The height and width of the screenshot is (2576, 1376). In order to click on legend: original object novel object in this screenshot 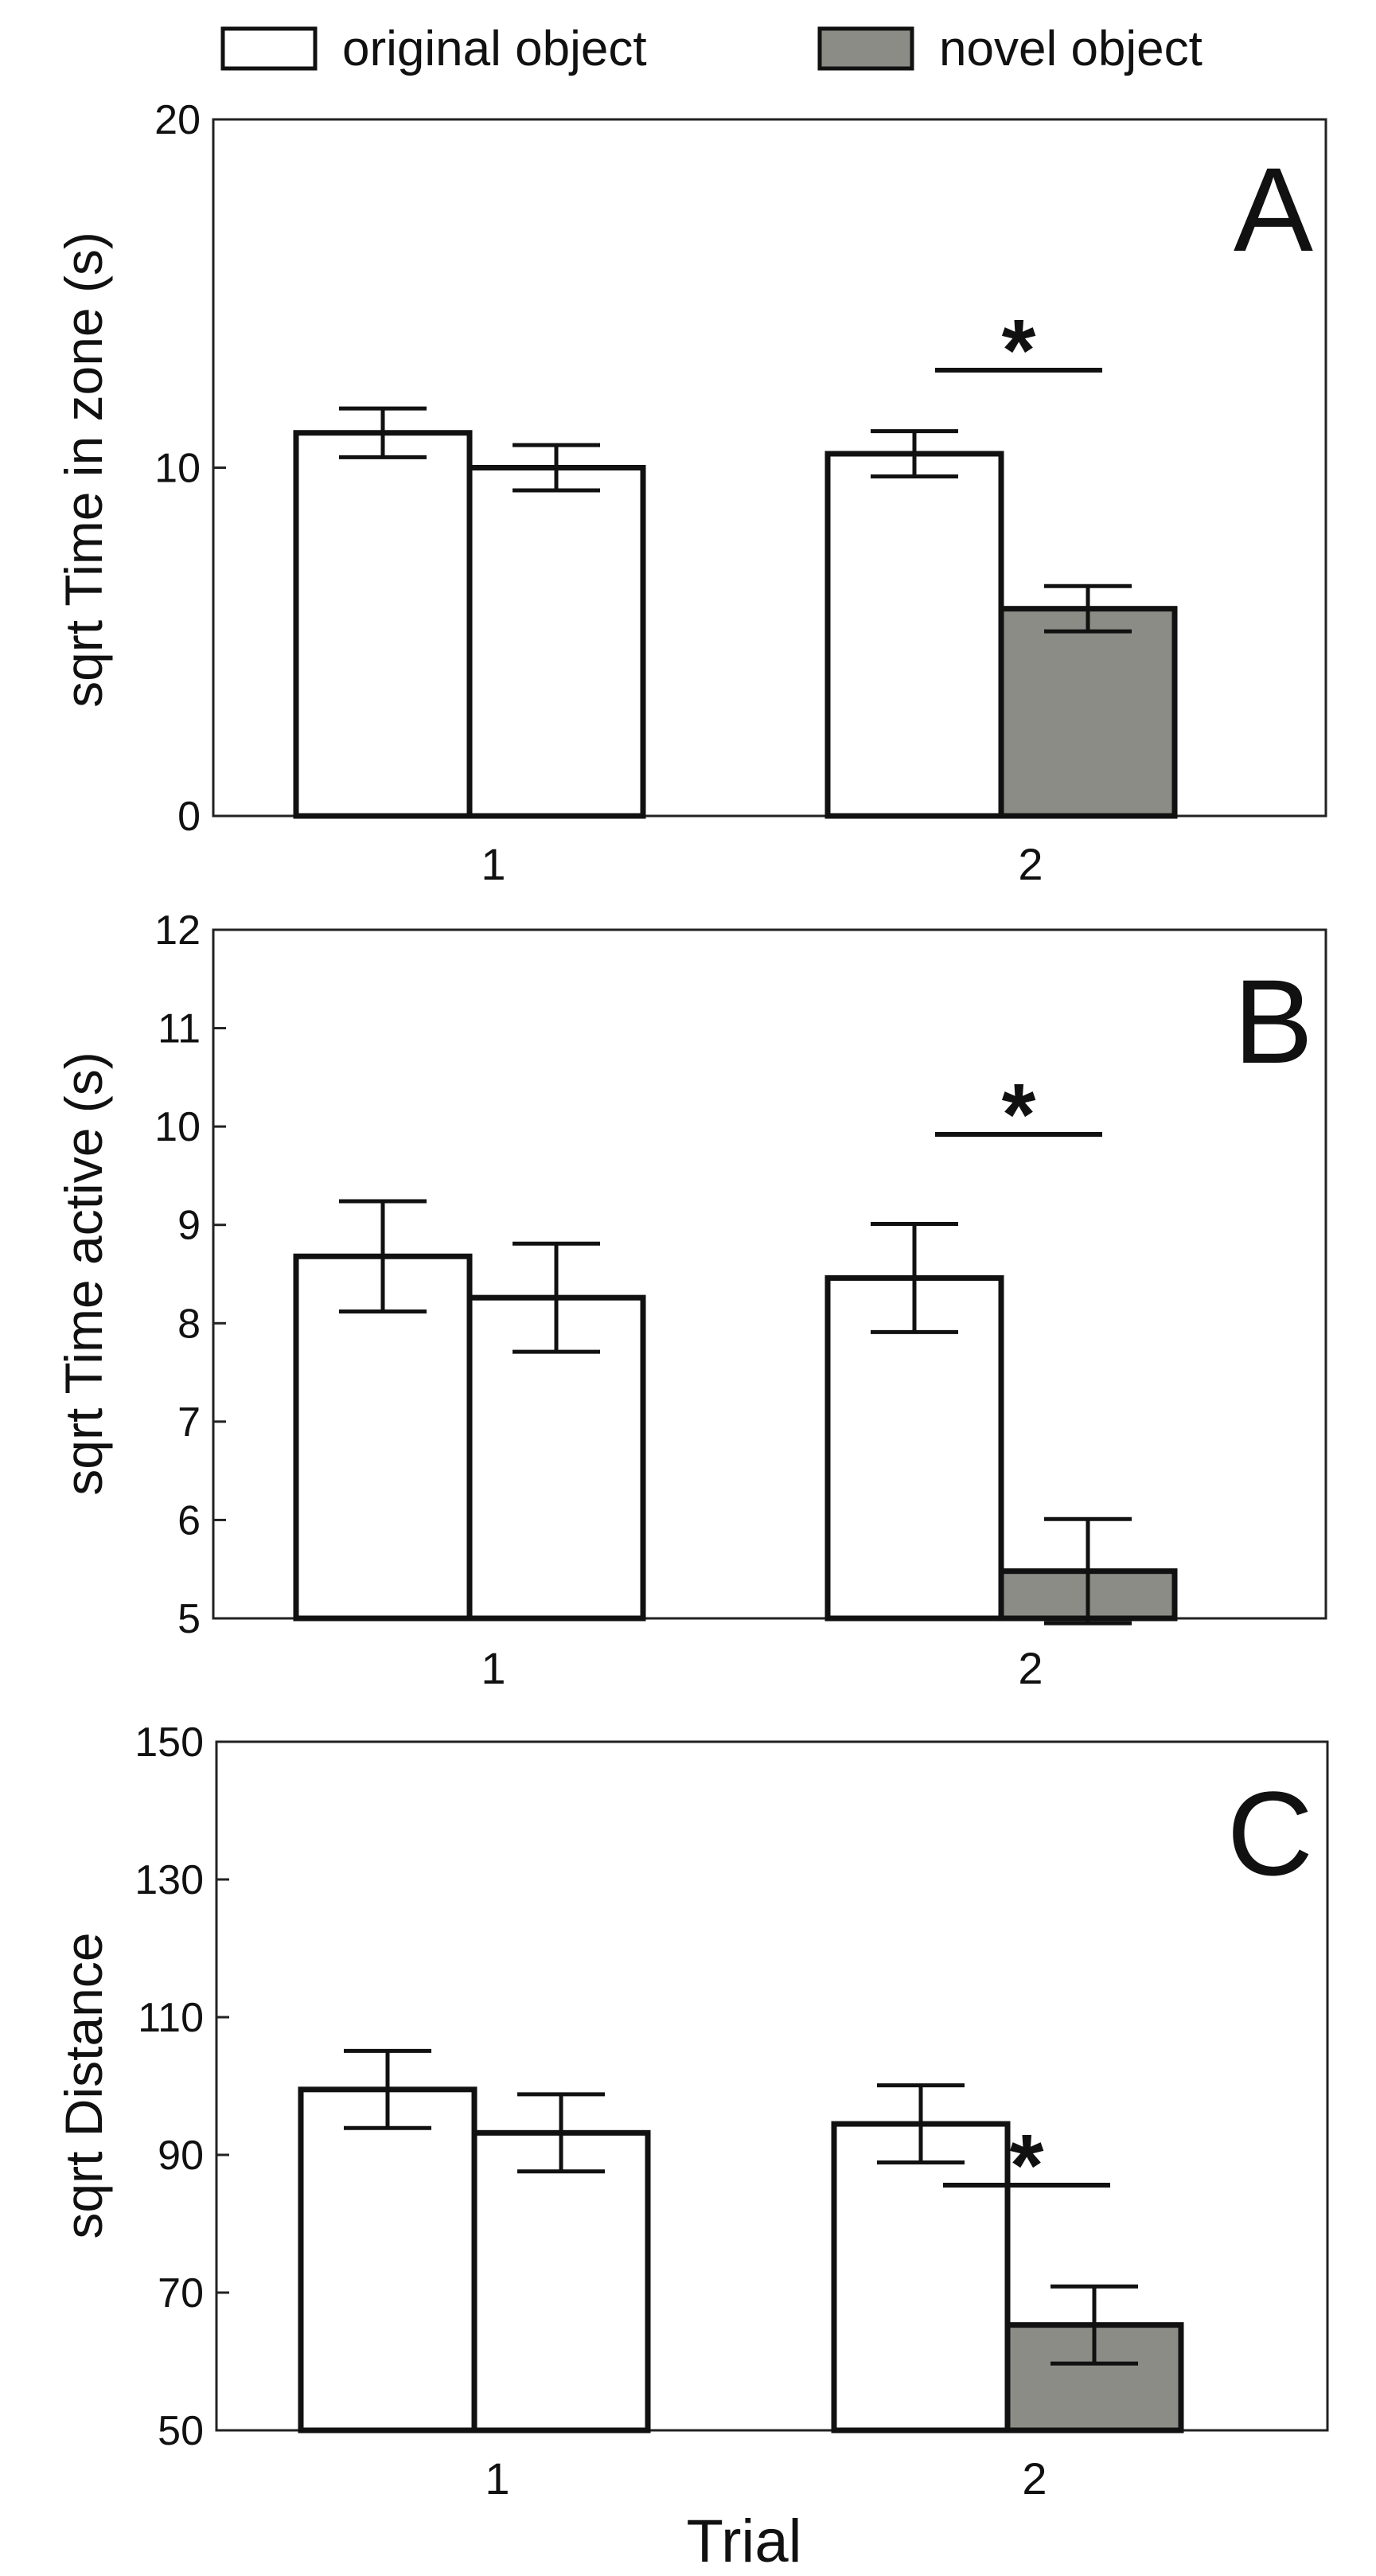, I will do `click(711, 48)`.